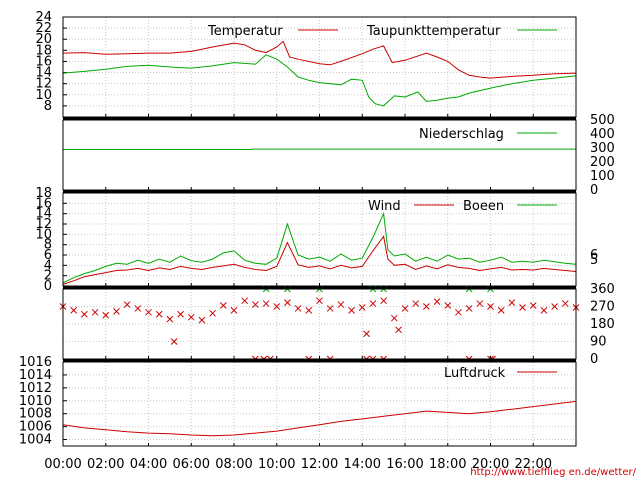 The image size is (640, 480). Describe the element at coordinates (594, 190) in the screenshot. I see `y-tick-label-right: 0` at that location.